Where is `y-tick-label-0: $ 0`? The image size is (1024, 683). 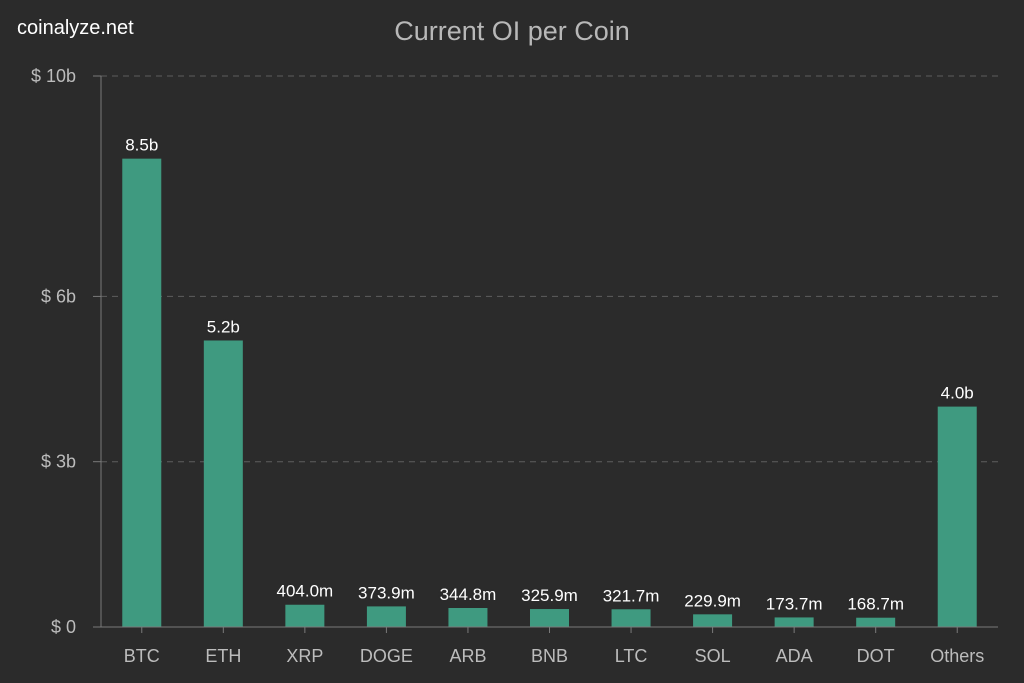 y-tick-label-0: $ 0 is located at coordinates (63, 627).